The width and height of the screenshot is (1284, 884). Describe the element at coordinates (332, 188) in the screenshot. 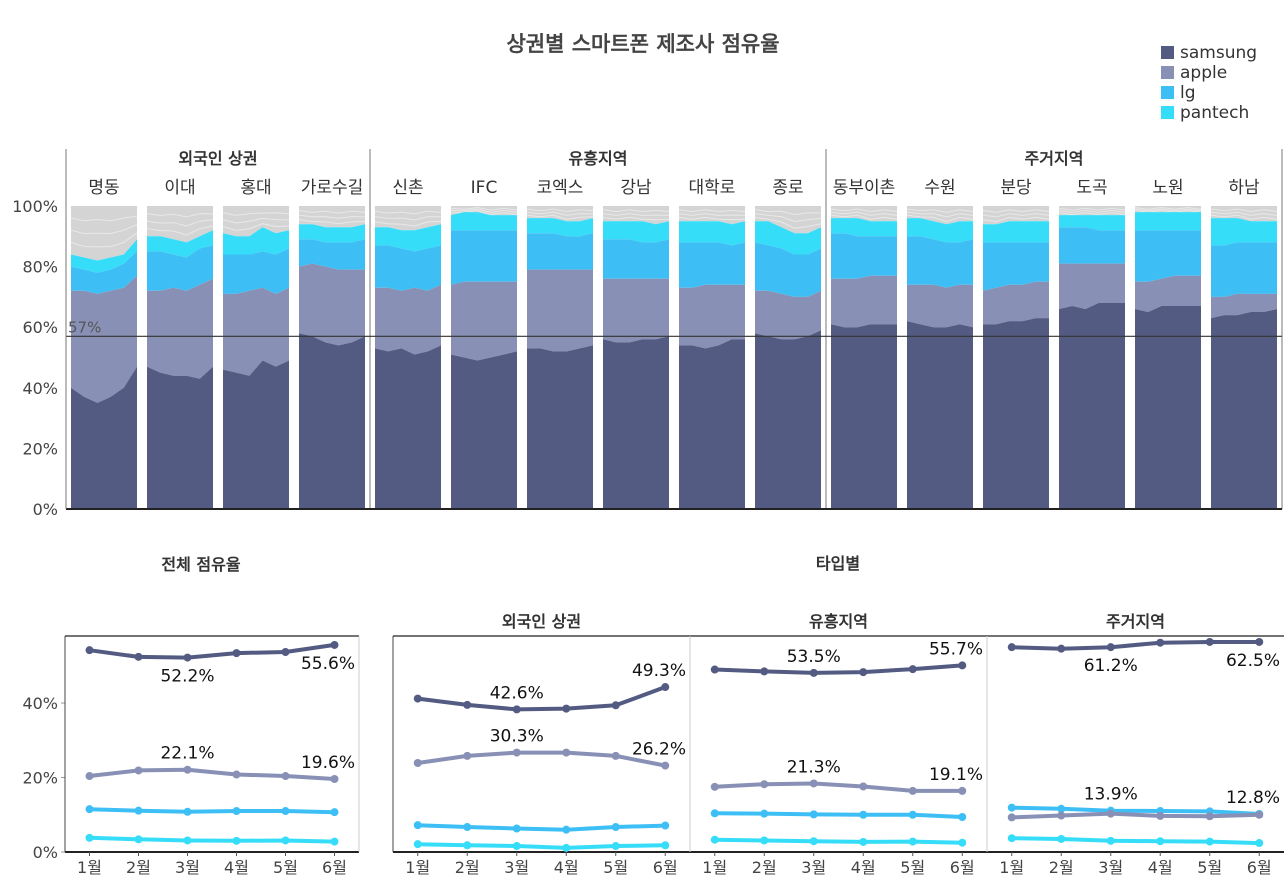

I see `district-label: 가로수길` at that location.